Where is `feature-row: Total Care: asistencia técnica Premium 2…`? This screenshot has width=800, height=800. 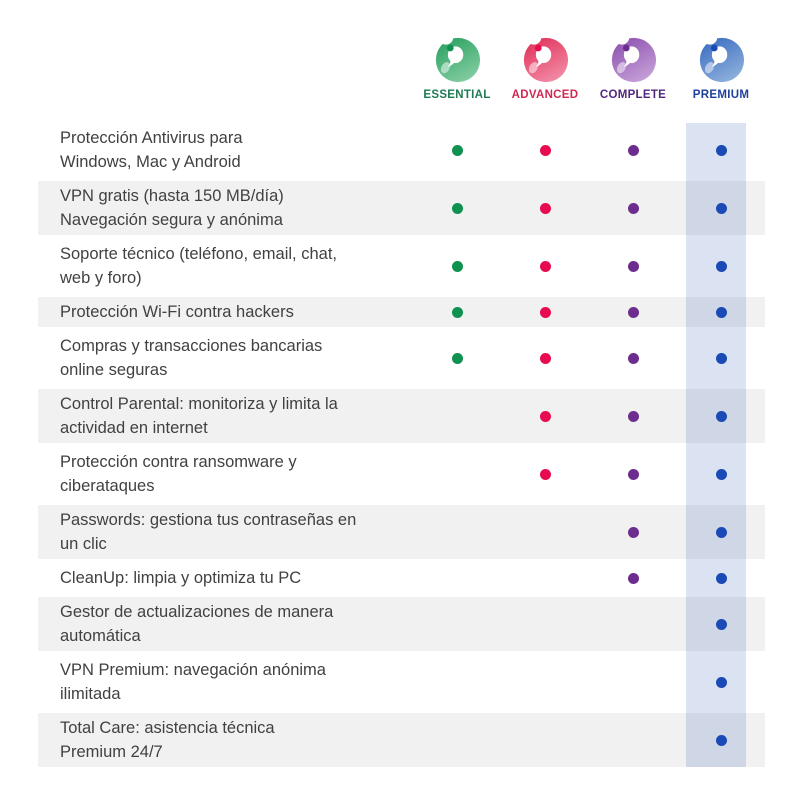 feature-row: Total Care: asistencia técnica Premium 2… is located at coordinates (401, 740).